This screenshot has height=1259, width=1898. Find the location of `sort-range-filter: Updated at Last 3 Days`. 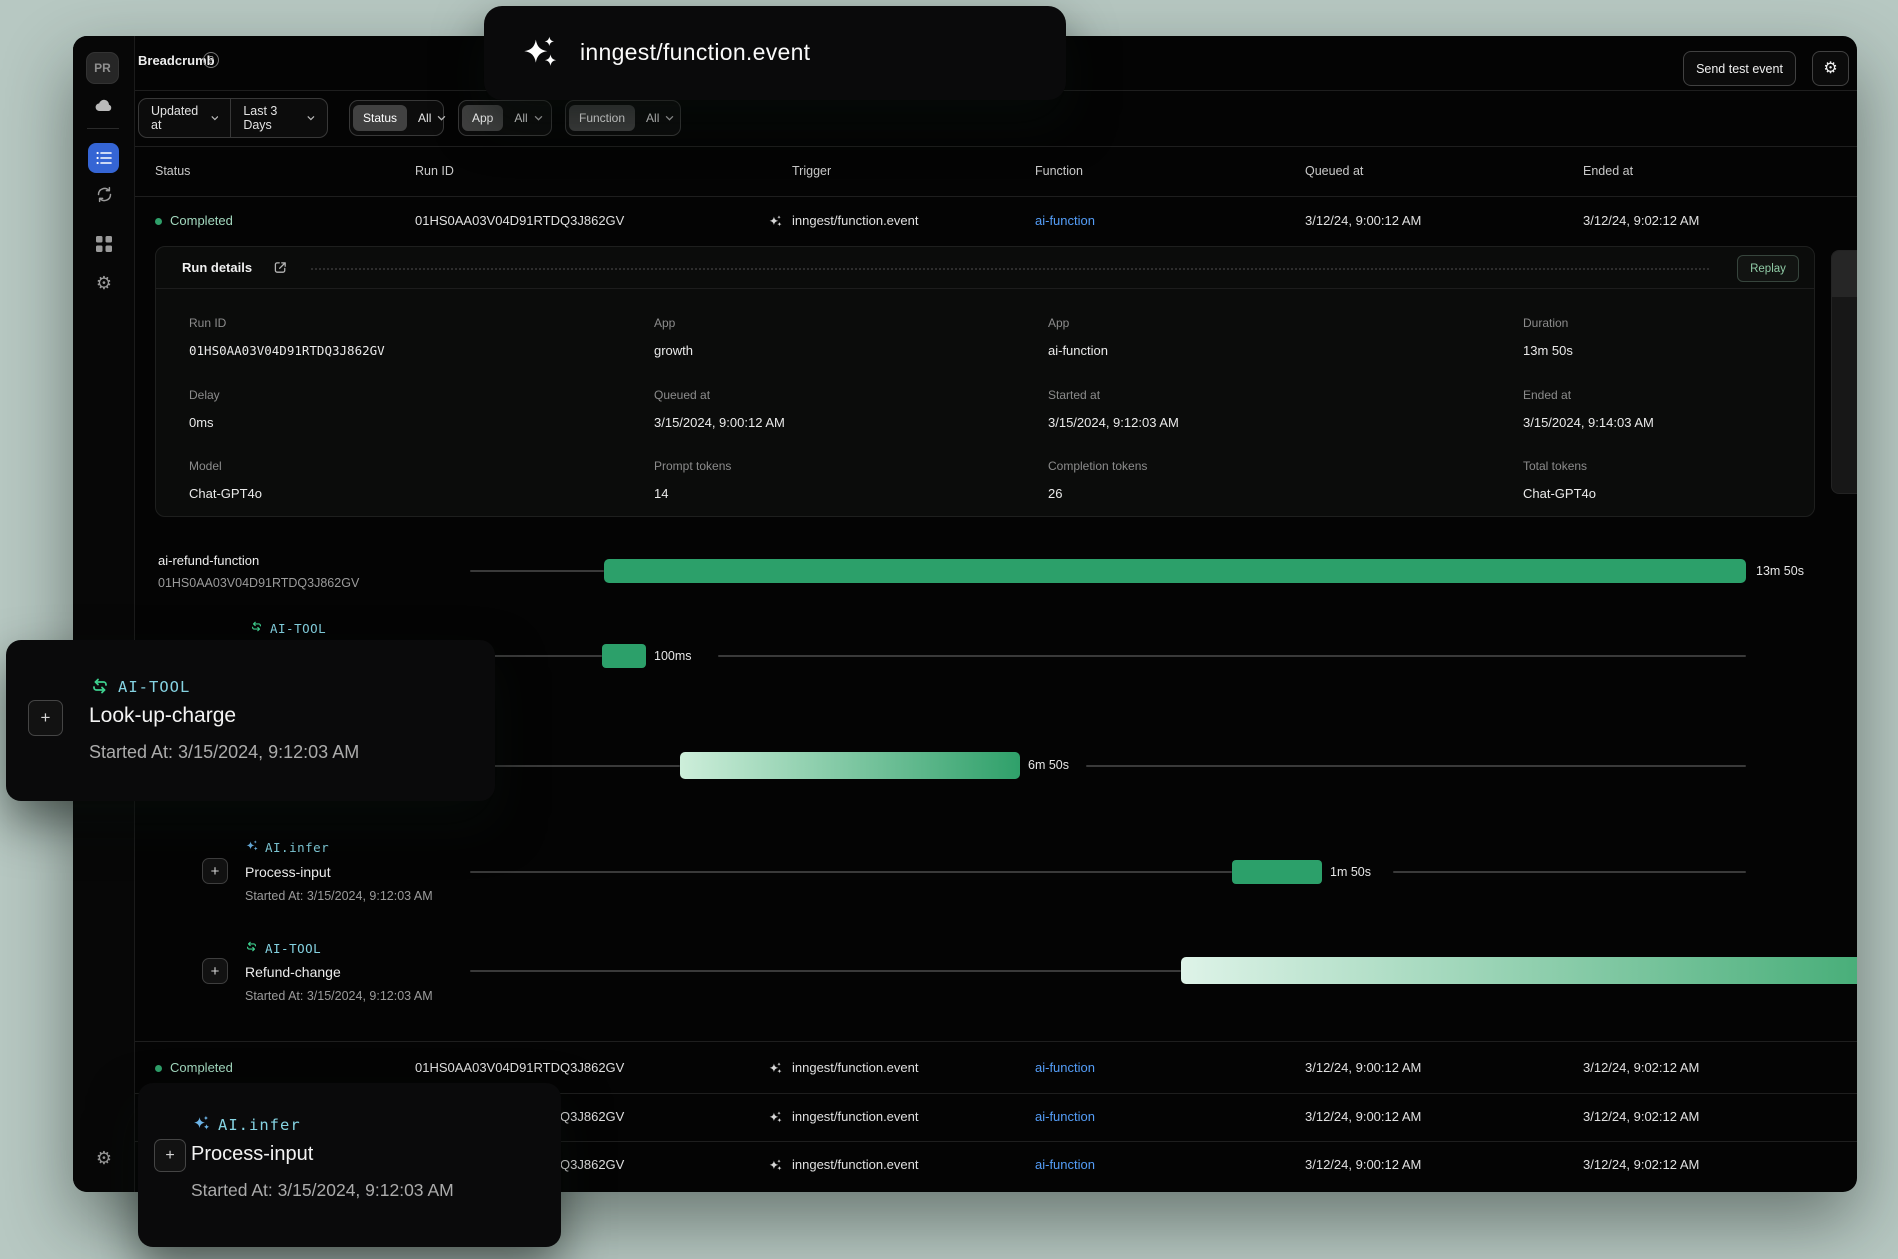

sort-range-filter: Updated at Last 3 Days is located at coordinates (233, 118).